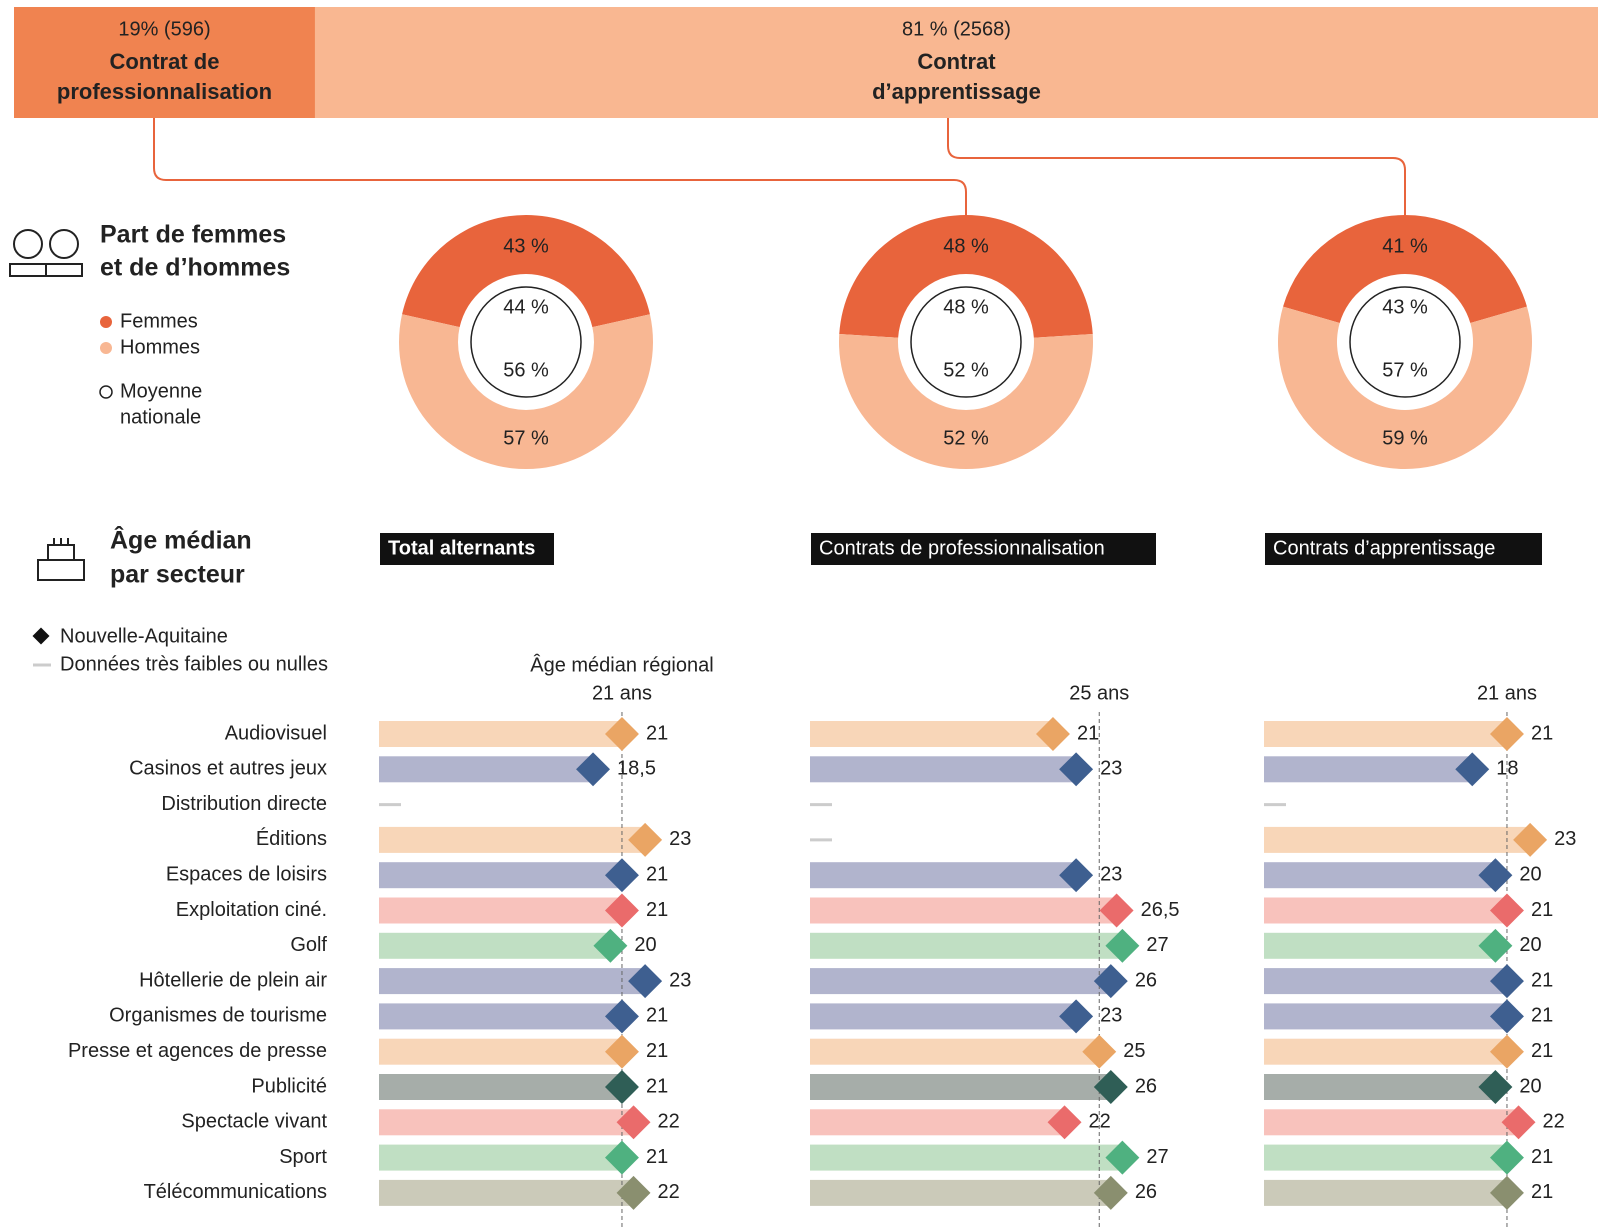  I want to click on value-label: 26, so click(1146, 1086).